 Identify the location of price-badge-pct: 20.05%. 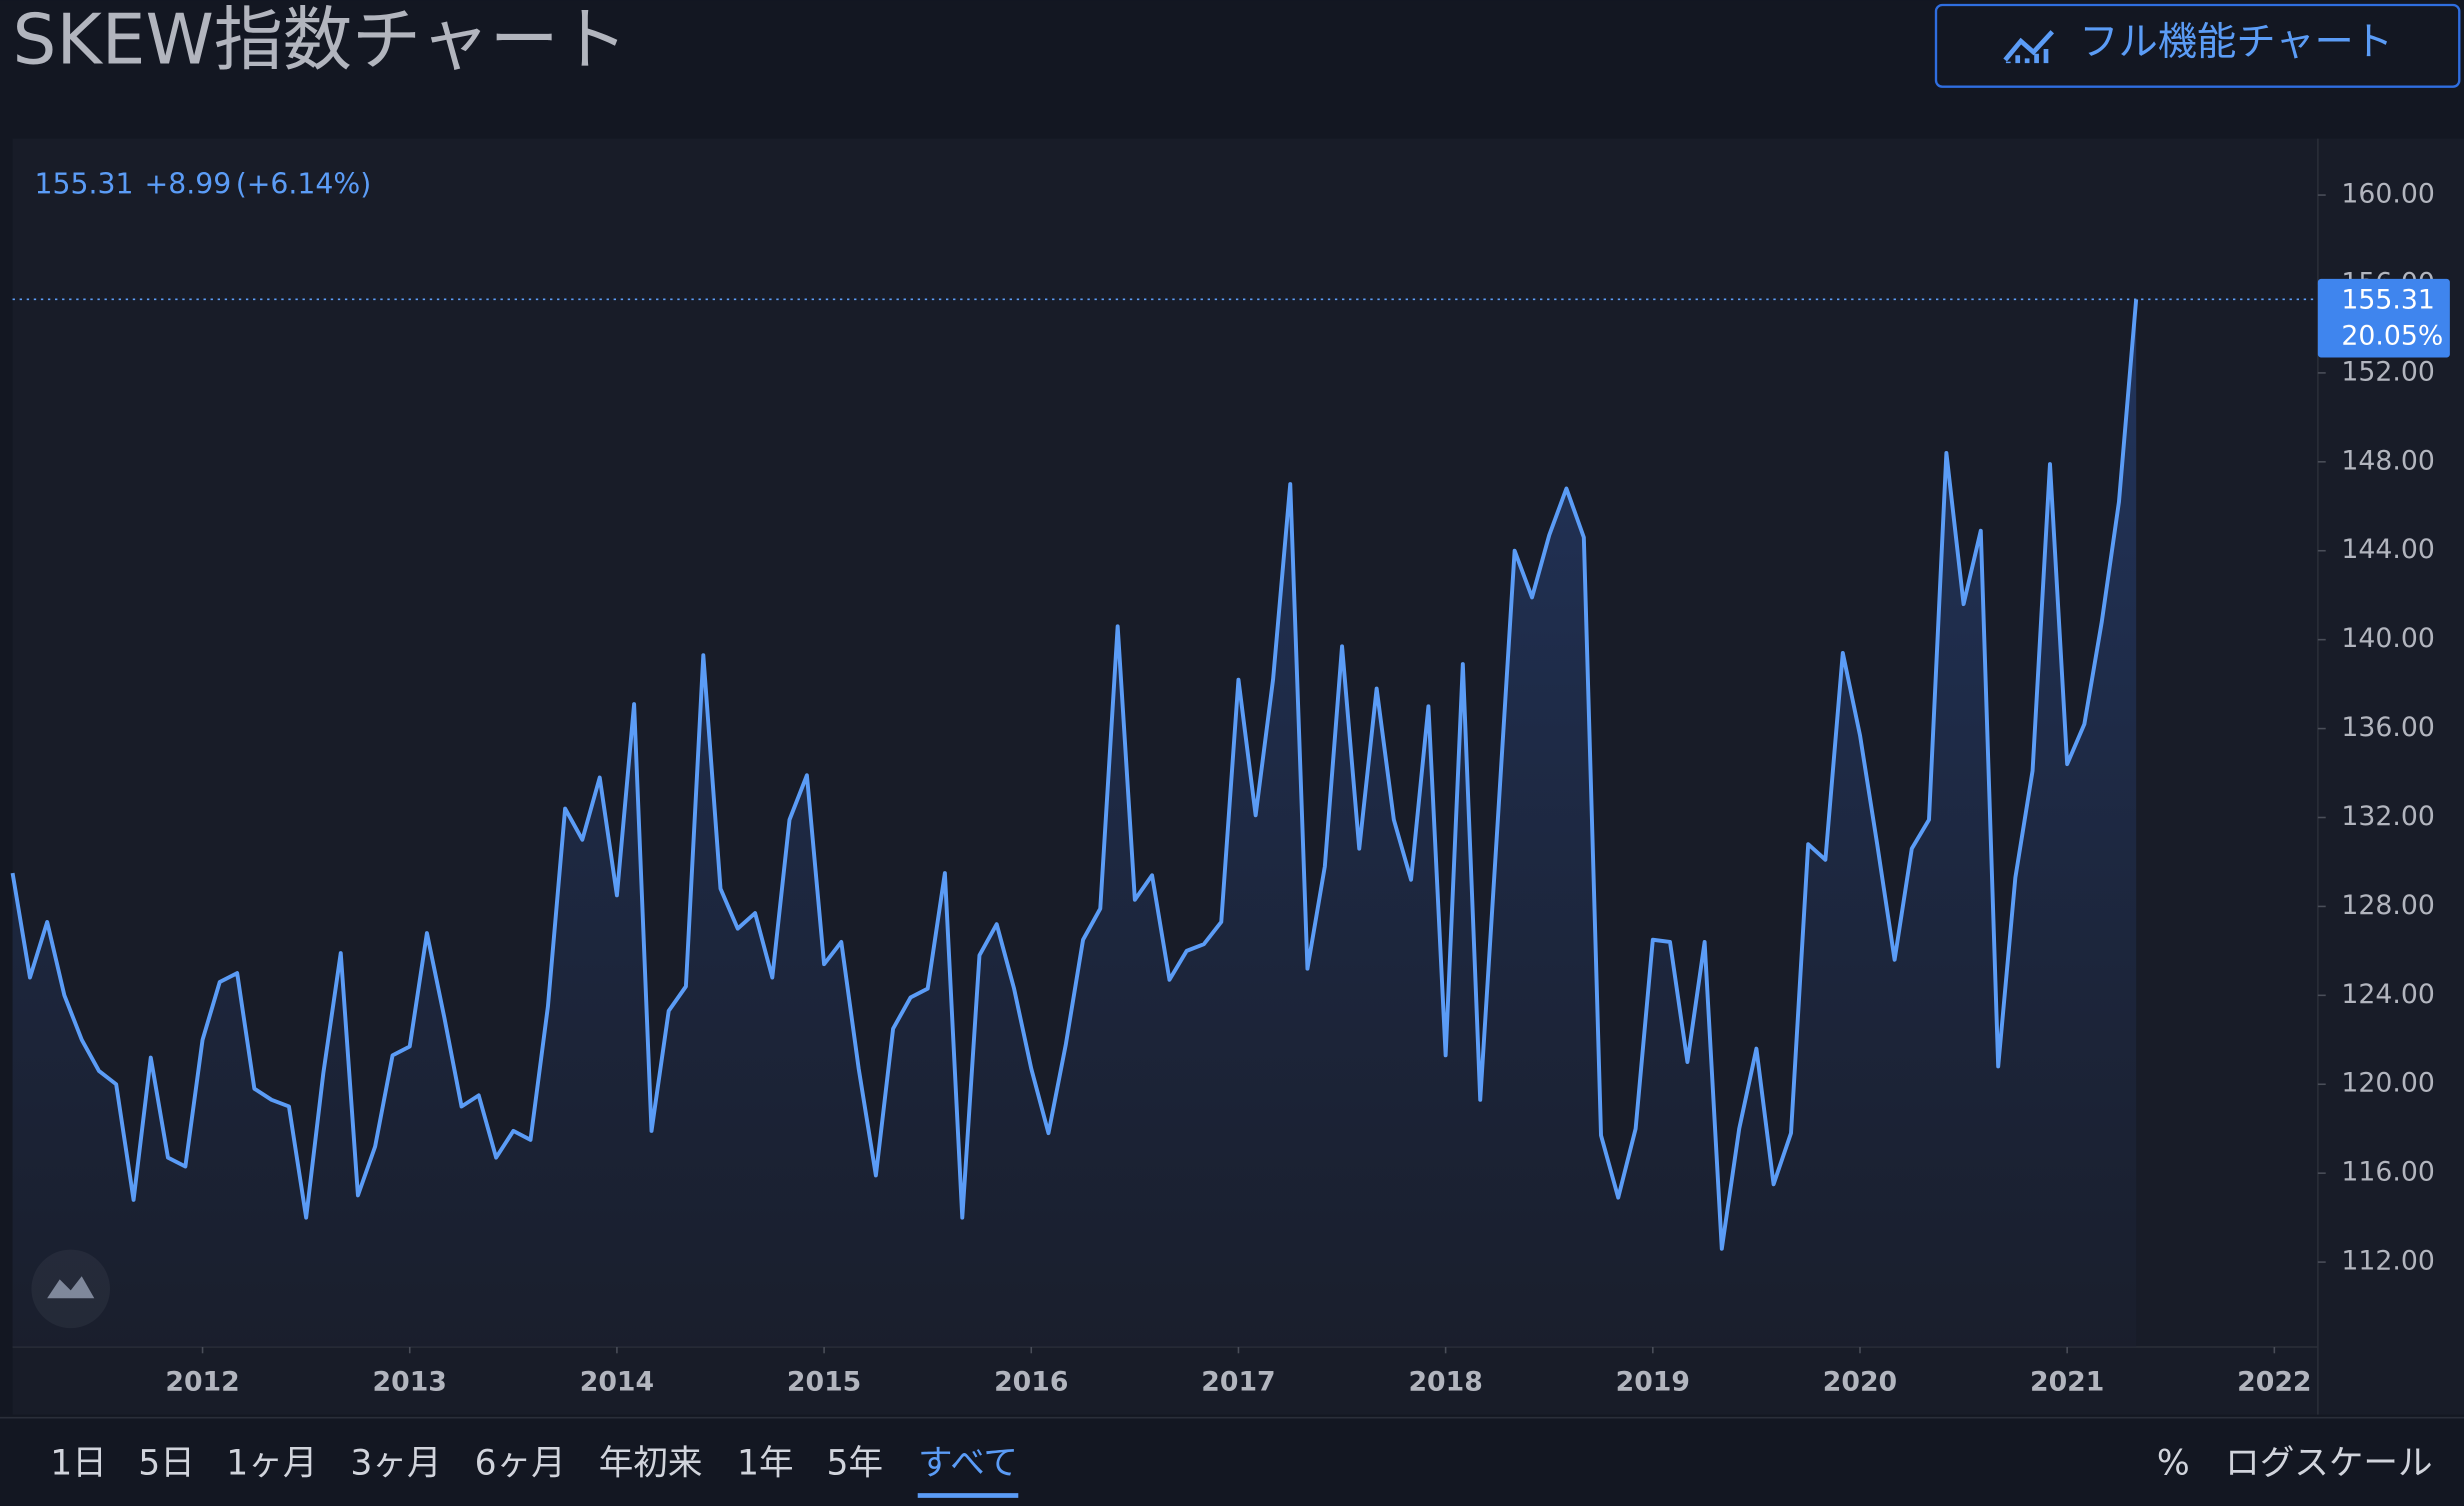
(2392, 336).